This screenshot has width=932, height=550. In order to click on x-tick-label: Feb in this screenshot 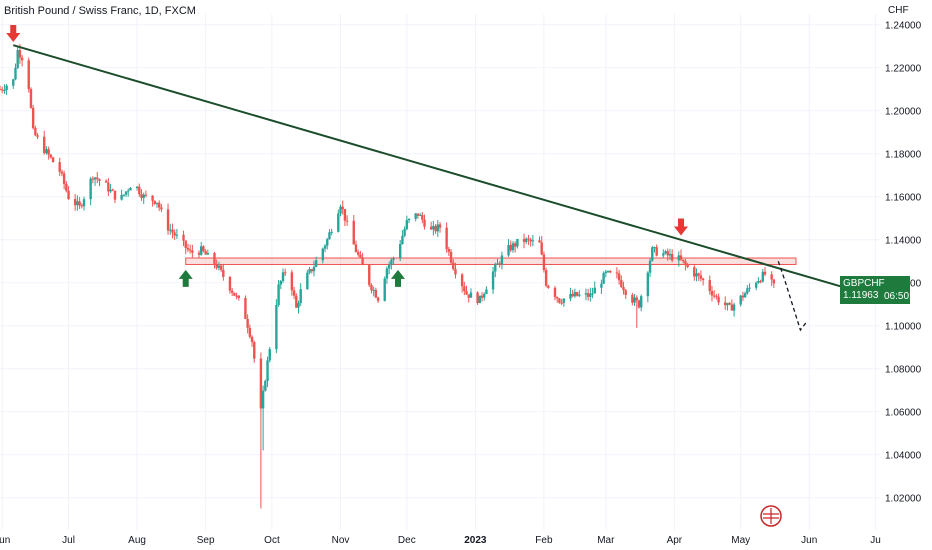, I will do `click(544, 540)`.